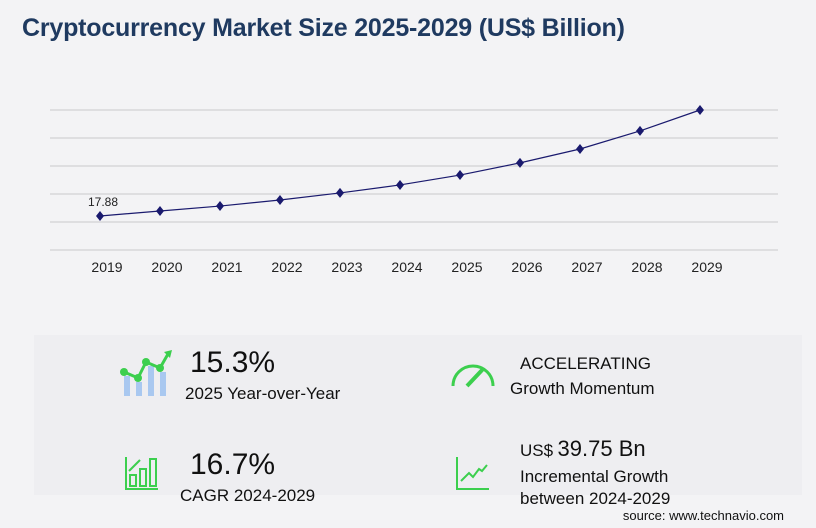 The height and width of the screenshot is (528, 816). What do you see at coordinates (233, 464) in the screenshot?
I see `cagr-value: 16.7%` at bounding box center [233, 464].